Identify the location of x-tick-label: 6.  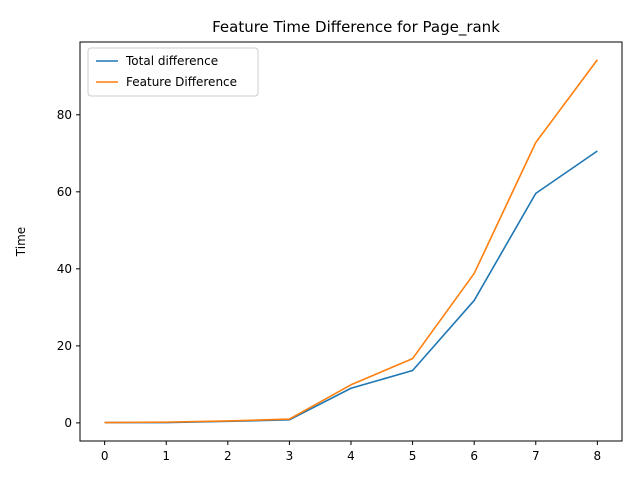
(474, 456).